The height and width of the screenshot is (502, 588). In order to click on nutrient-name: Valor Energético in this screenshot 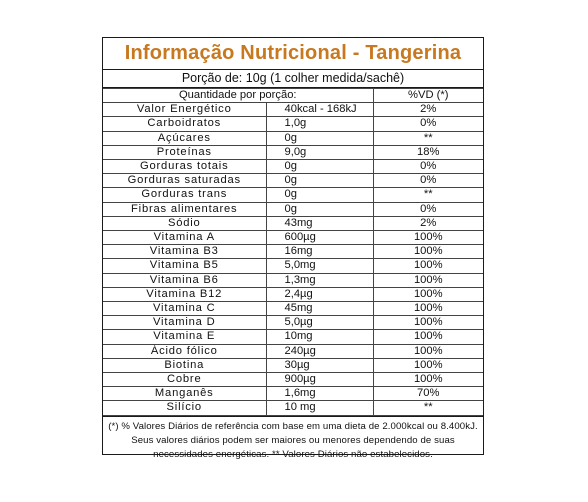, I will do `click(185, 110)`.